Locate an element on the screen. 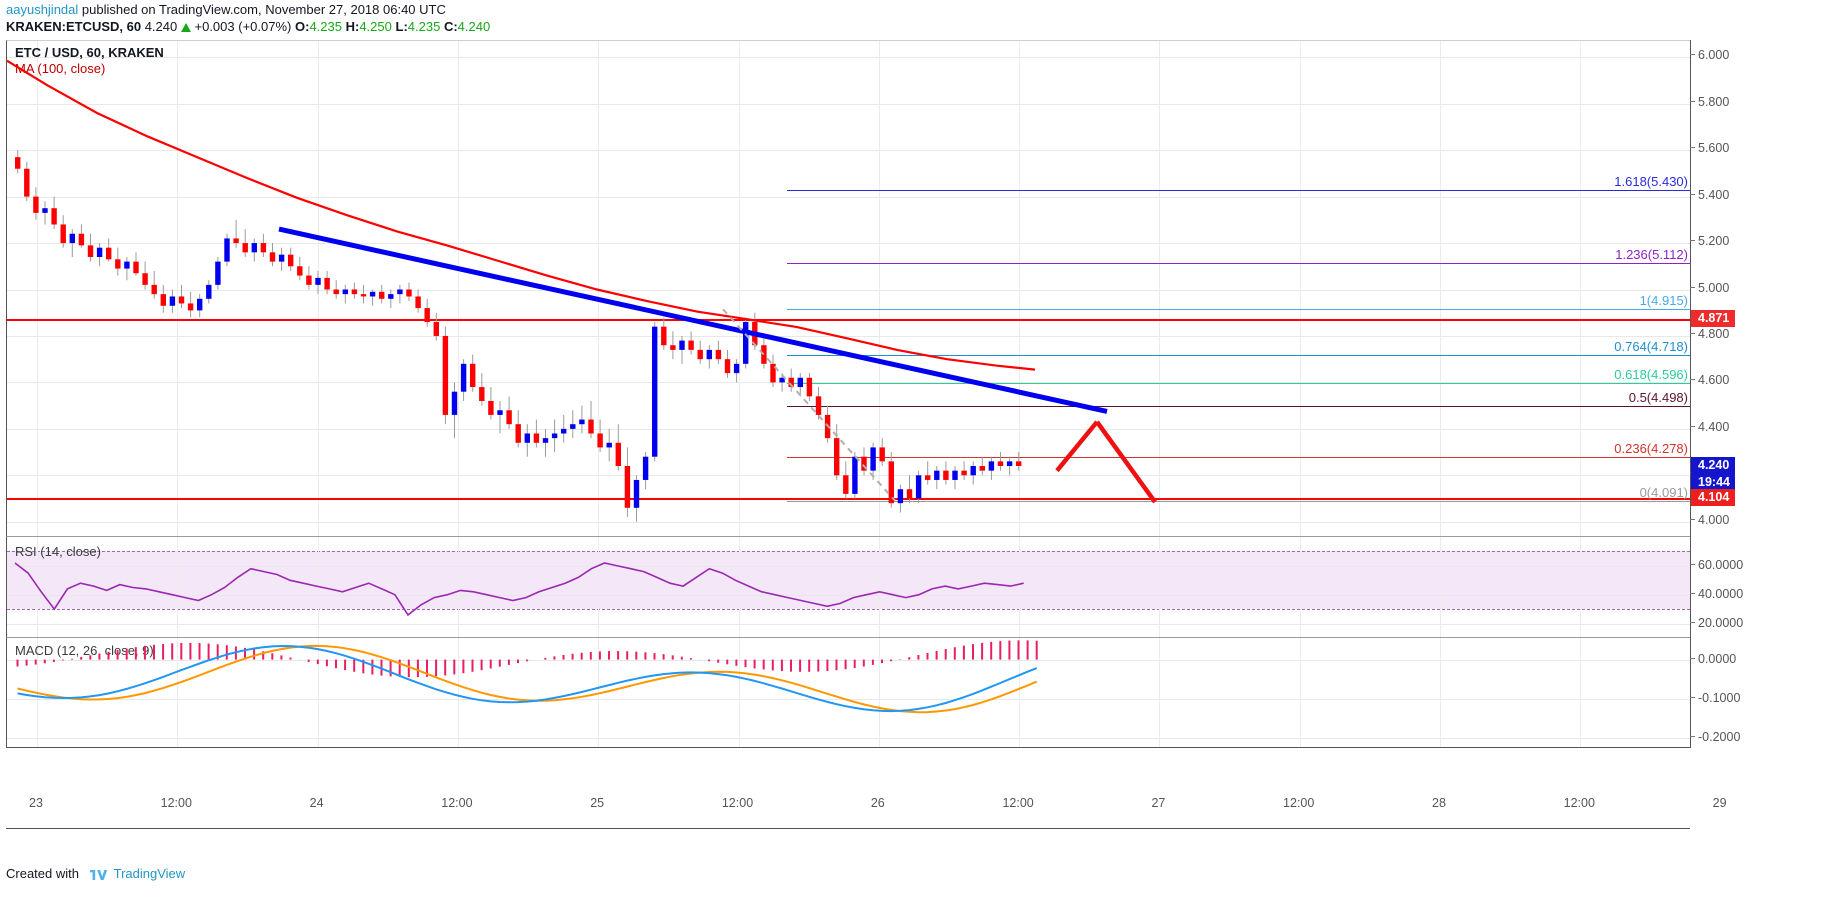  tradingview-brand: TradingView is located at coordinates (149, 873).